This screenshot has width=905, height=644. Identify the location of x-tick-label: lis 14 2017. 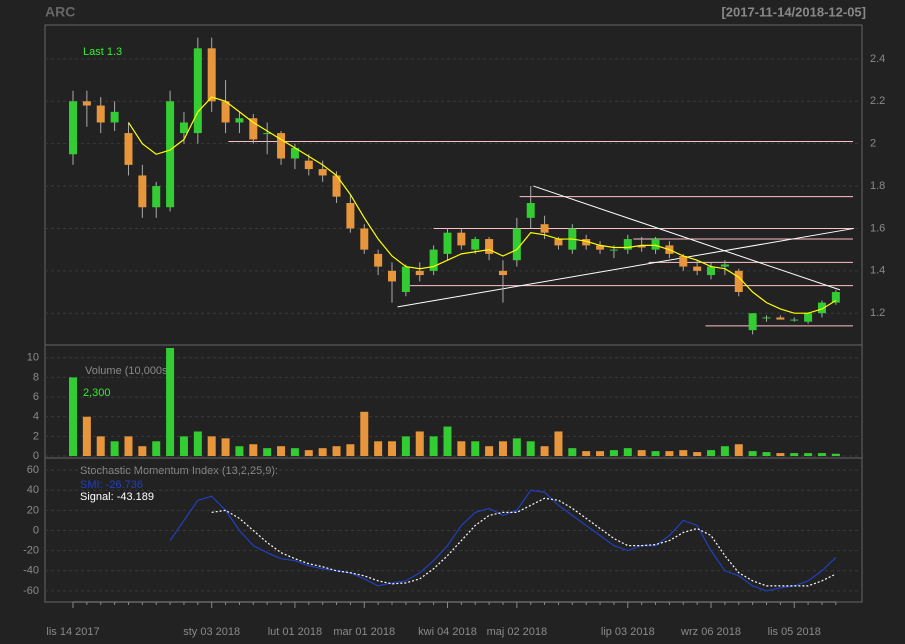
(72, 632).